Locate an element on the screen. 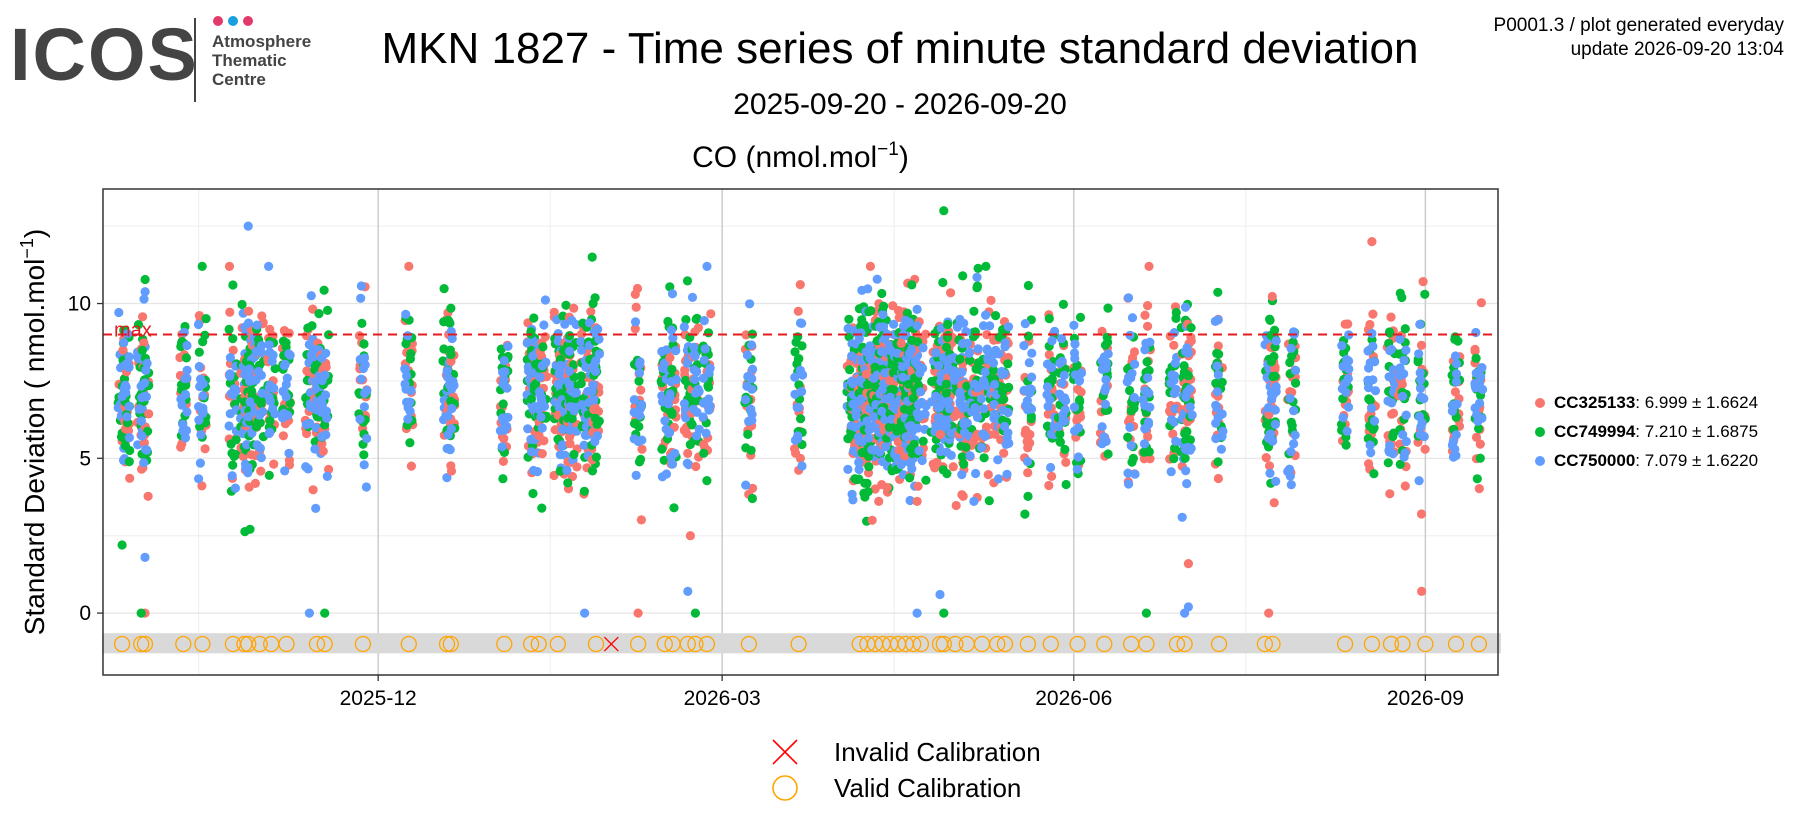 The height and width of the screenshot is (825, 1800). update-timestamp: update 2026-09-20 13:04 is located at coordinates (1677, 49).